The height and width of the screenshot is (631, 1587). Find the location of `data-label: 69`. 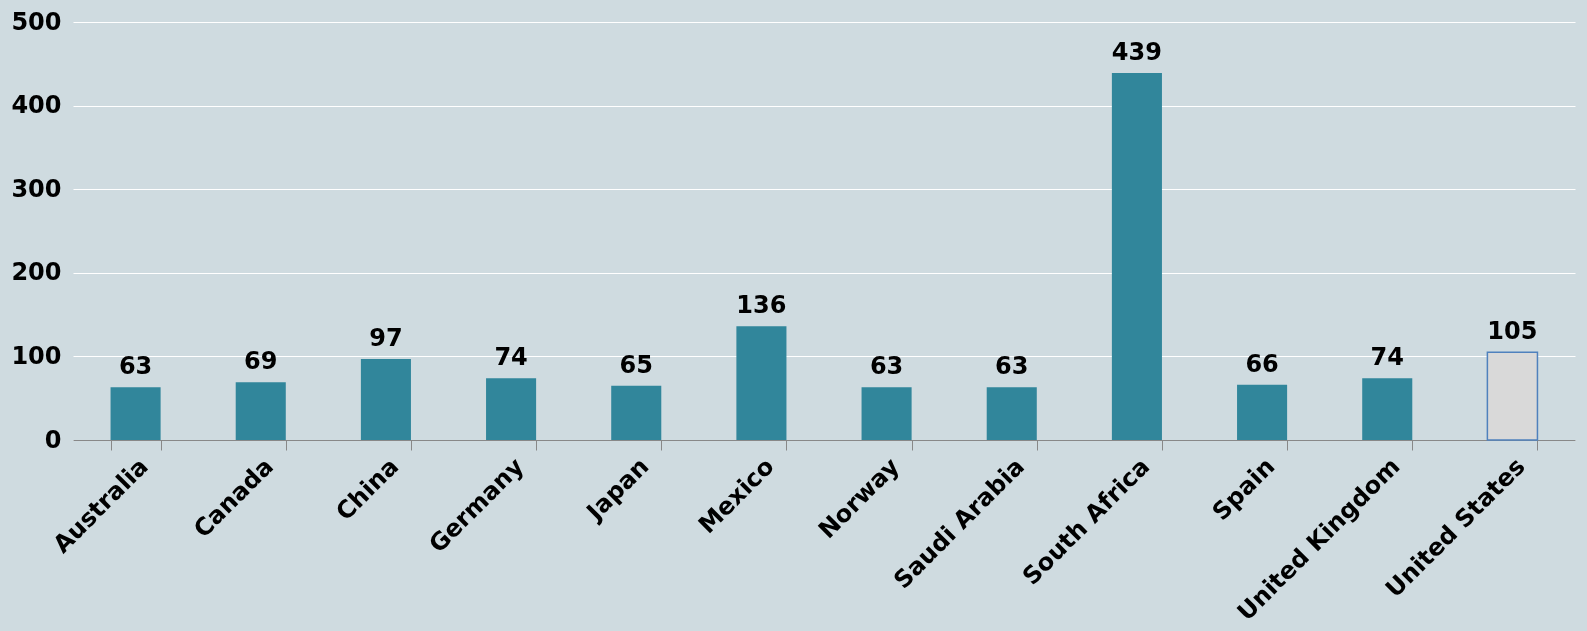

data-label: 69 is located at coordinates (261, 361).